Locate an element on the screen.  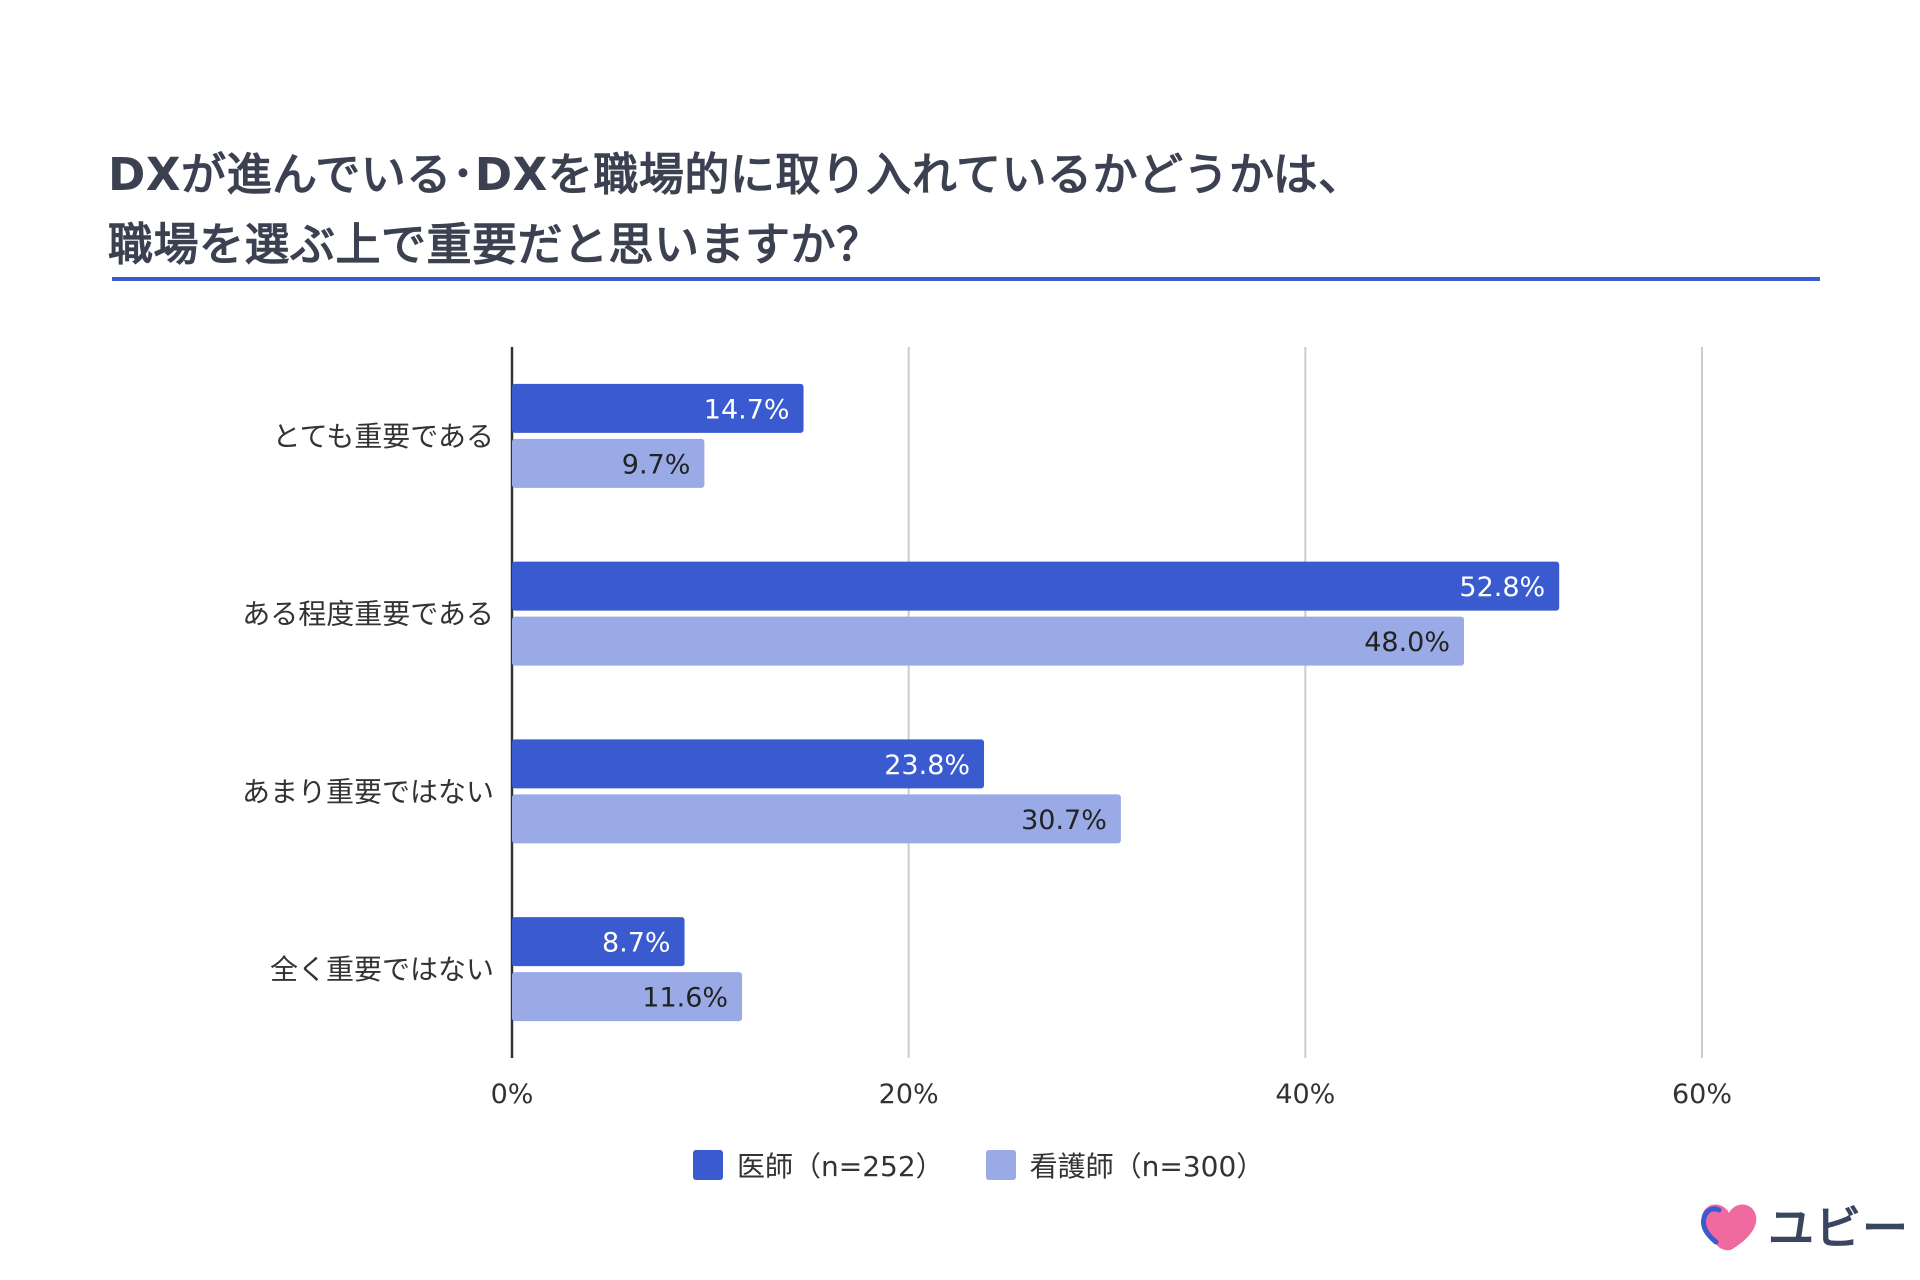
brand-logo: ユビー is located at coordinates (1803, 1225).